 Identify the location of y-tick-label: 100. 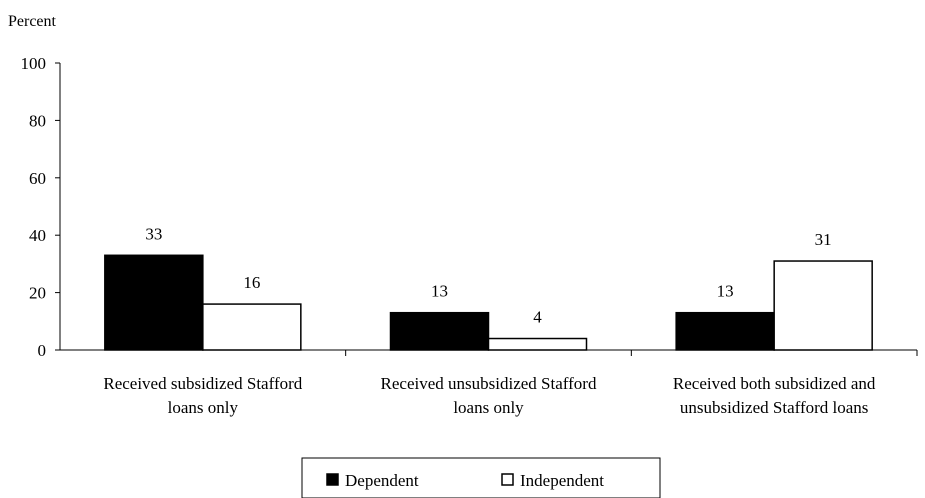
(34, 63).